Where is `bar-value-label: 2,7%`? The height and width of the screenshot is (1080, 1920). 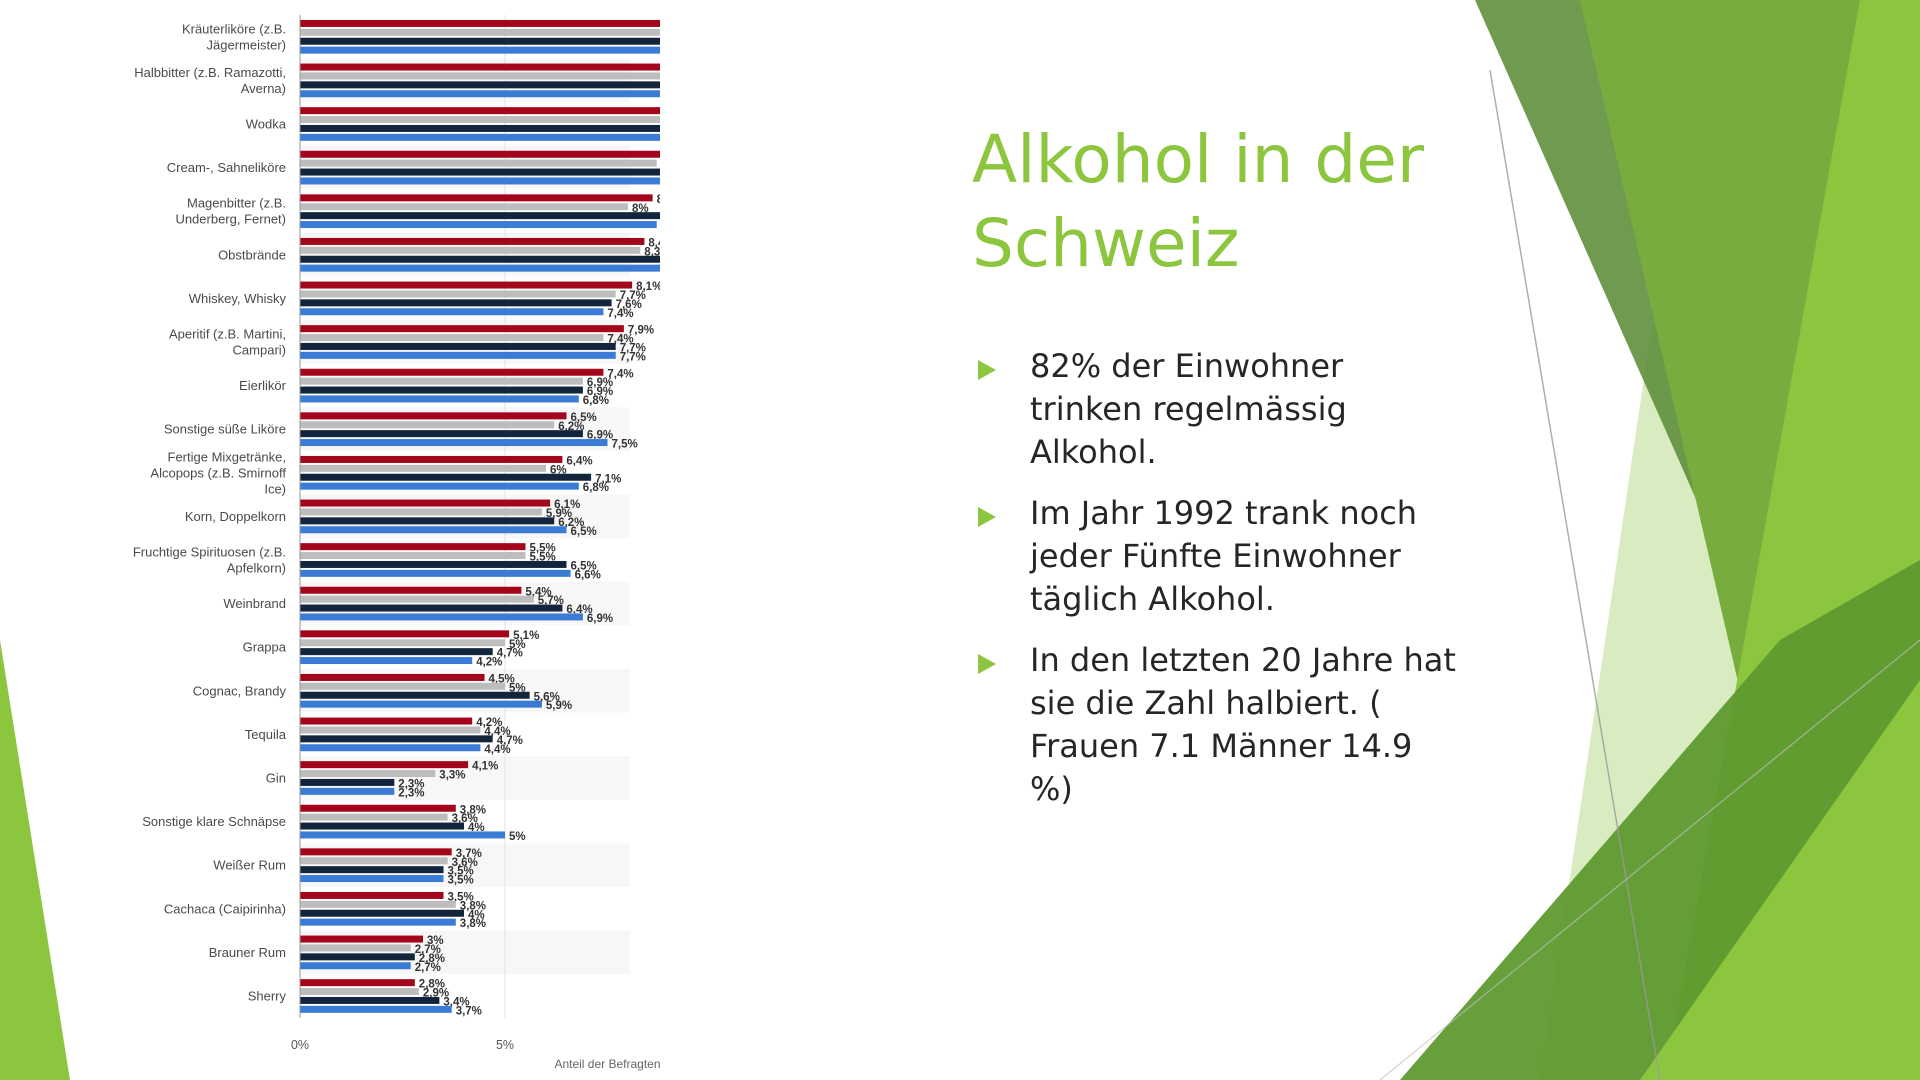 bar-value-label: 2,7% is located at coordinates (428, 950).